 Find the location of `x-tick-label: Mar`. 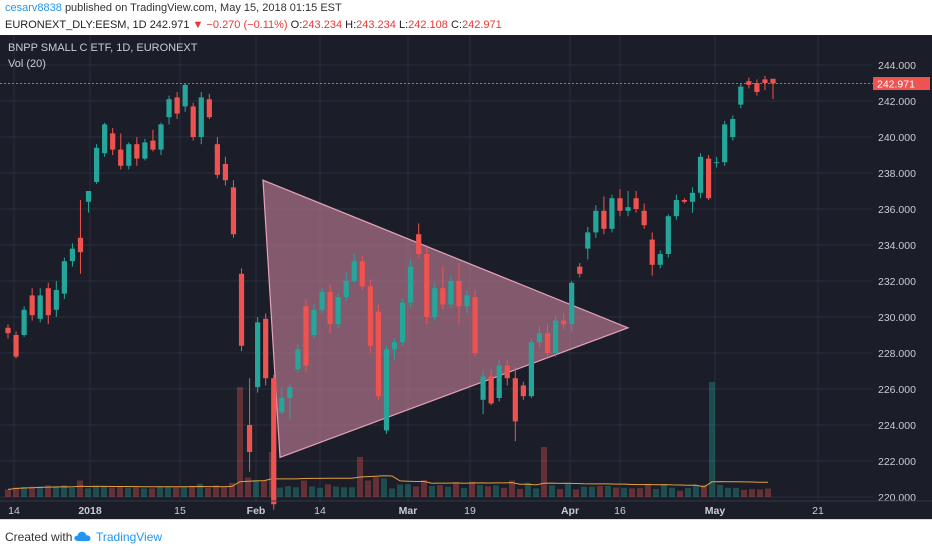

x-tick-label: Mar is located at coordinates (408, 511).